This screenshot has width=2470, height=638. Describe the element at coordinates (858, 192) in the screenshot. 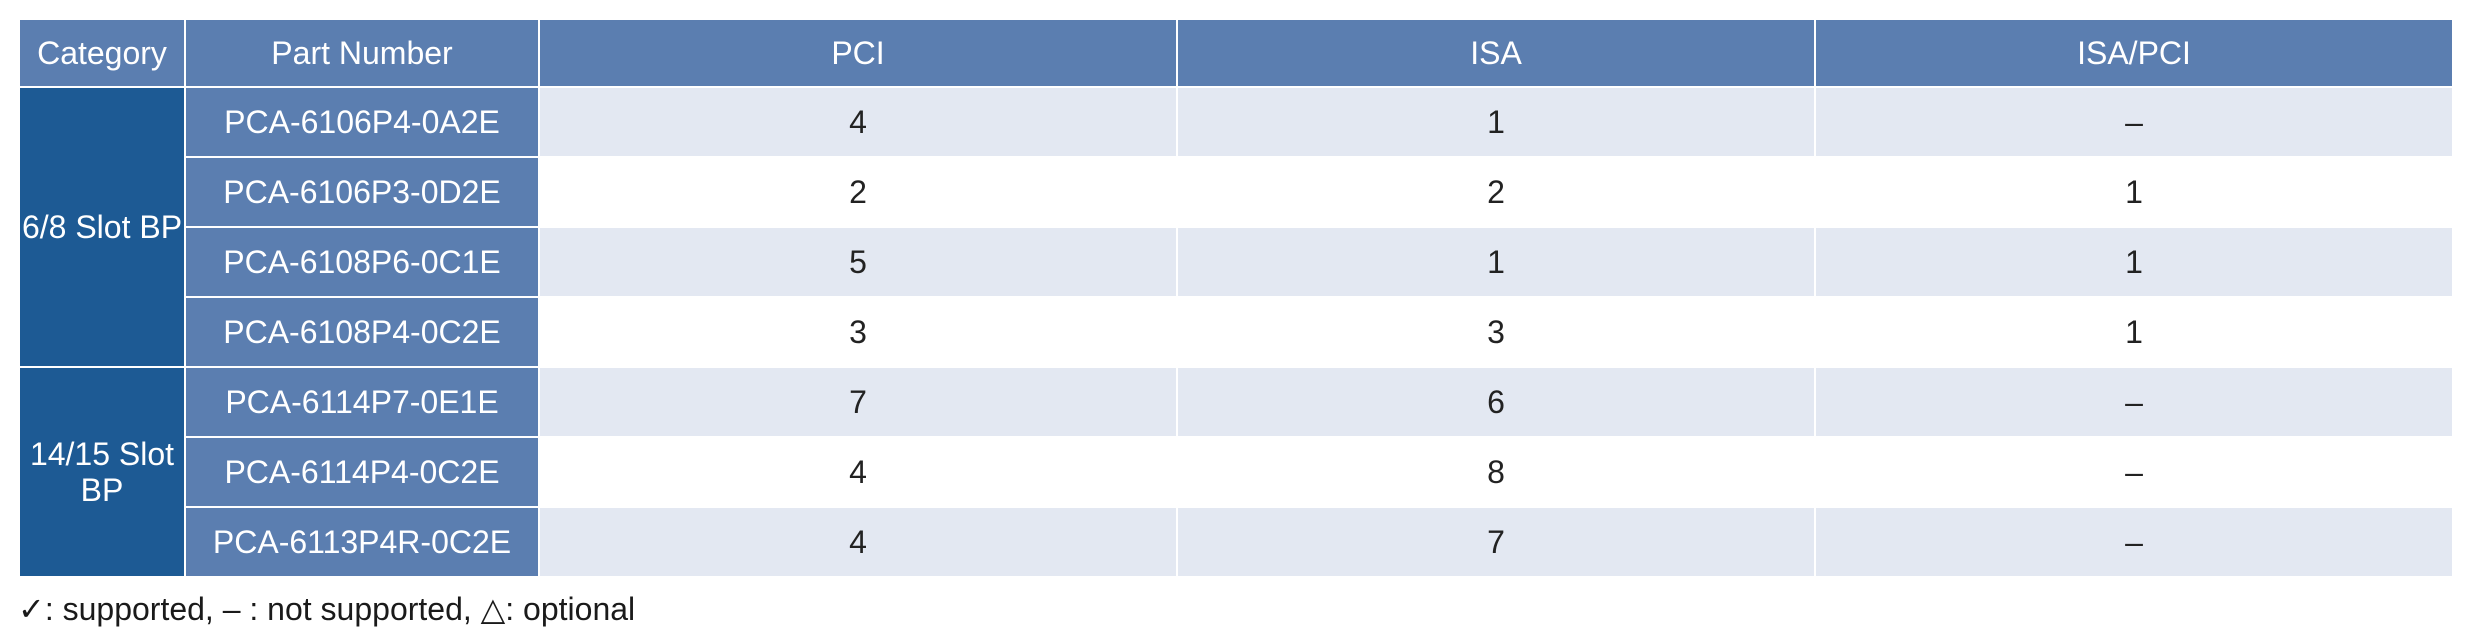

I see `pci-cell: 2` at that location.